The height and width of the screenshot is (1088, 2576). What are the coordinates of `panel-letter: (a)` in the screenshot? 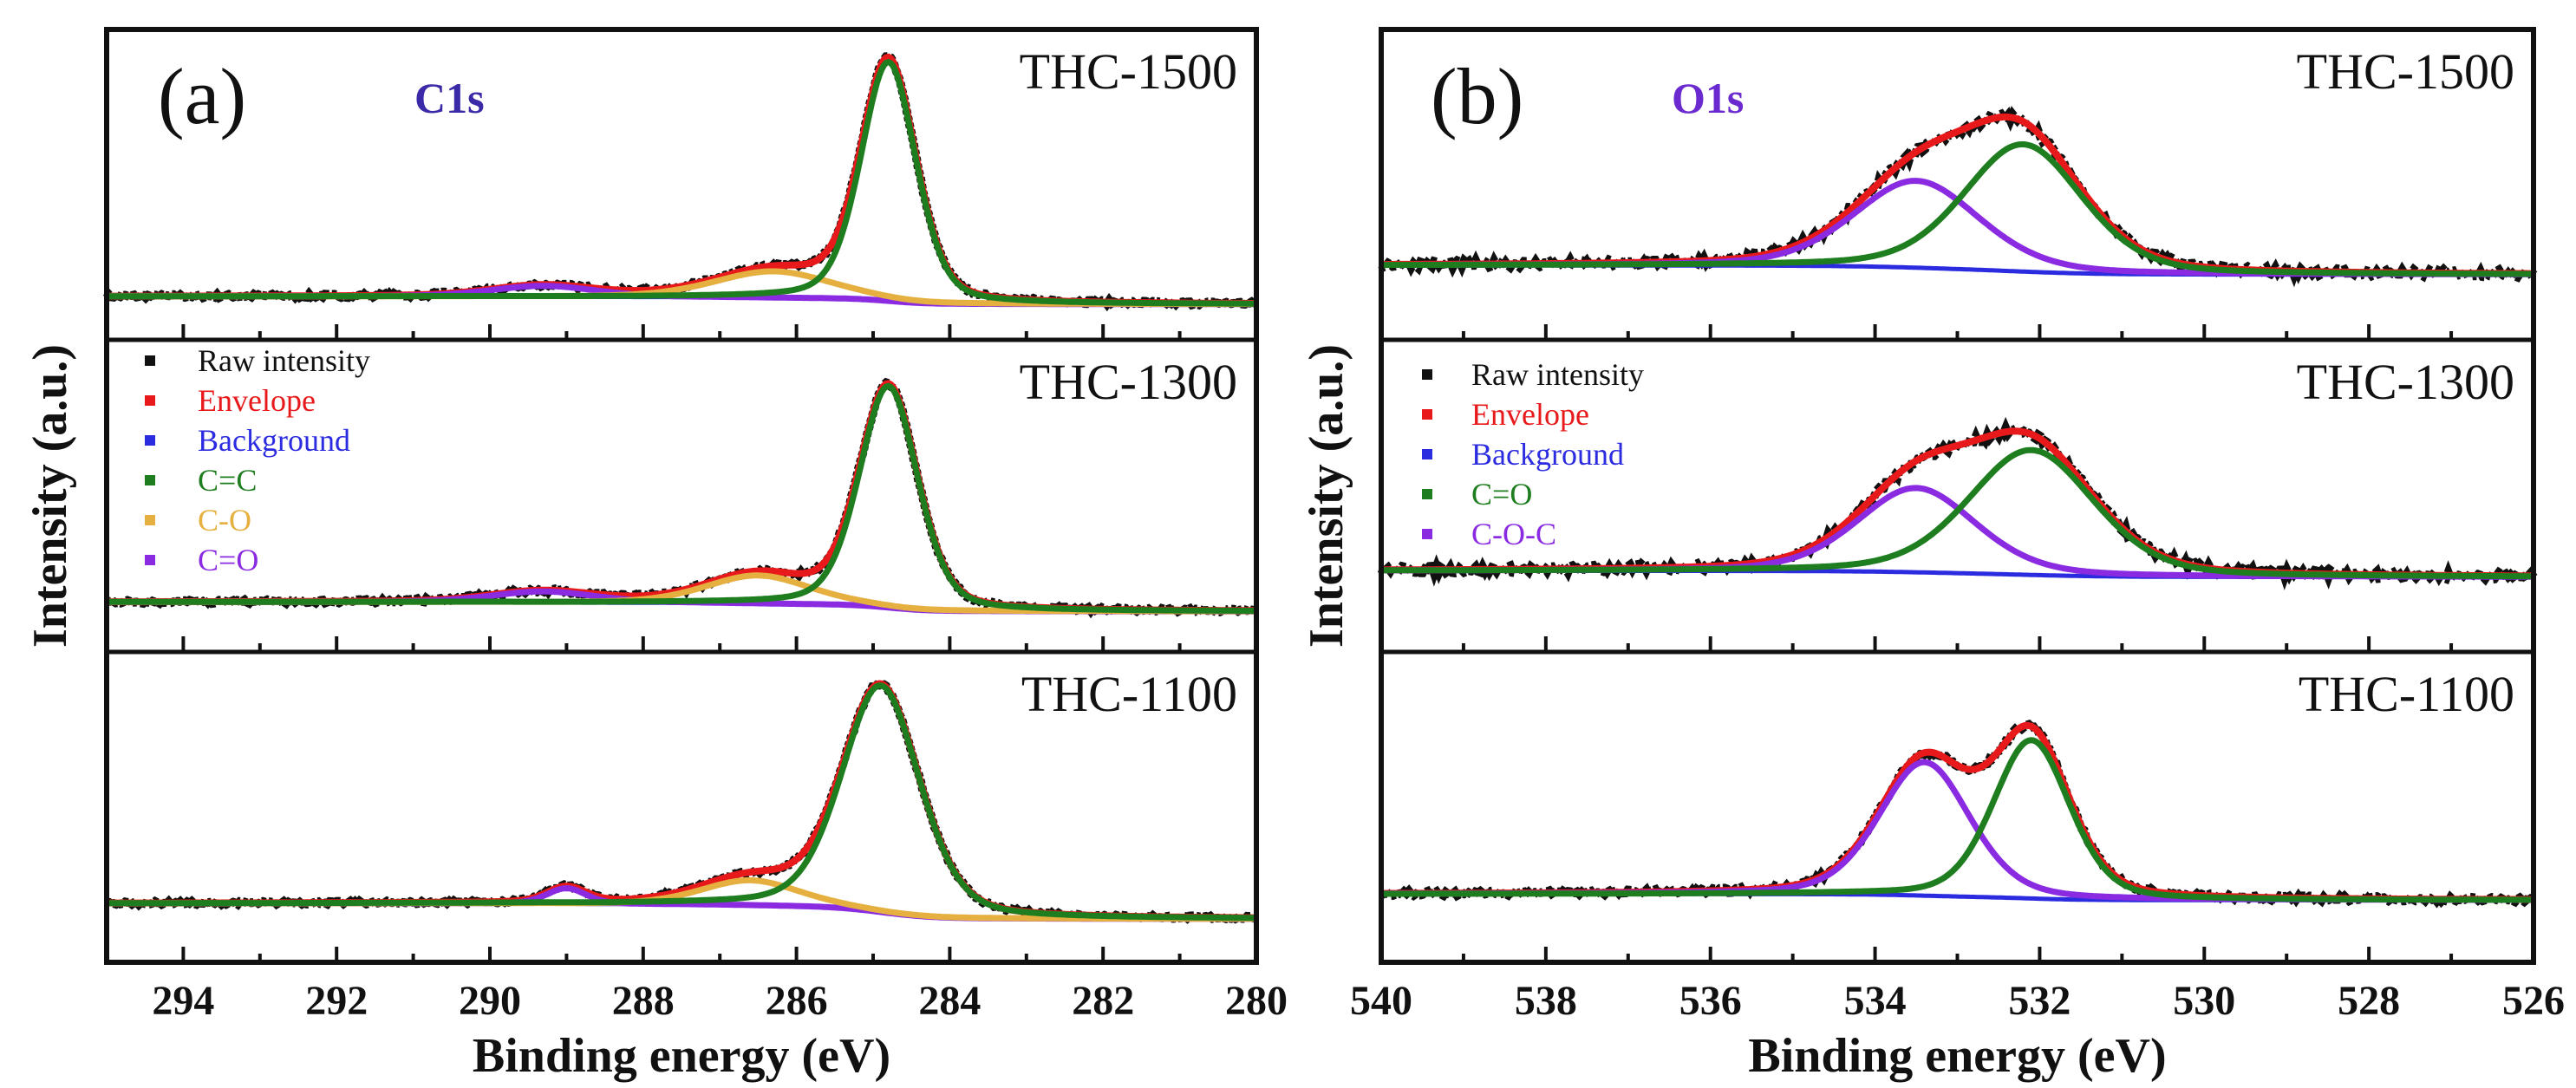 It's located at (202, 96).